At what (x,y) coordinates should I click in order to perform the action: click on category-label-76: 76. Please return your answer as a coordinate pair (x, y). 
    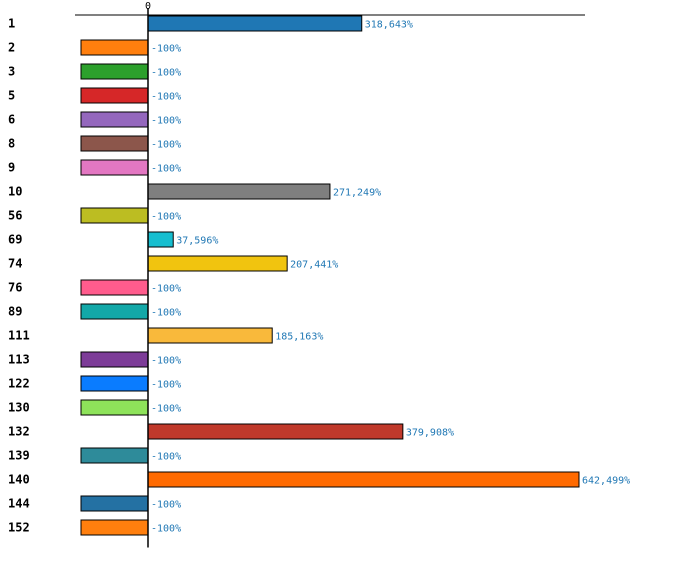
    Looking at the image, I should click on (15, 288).